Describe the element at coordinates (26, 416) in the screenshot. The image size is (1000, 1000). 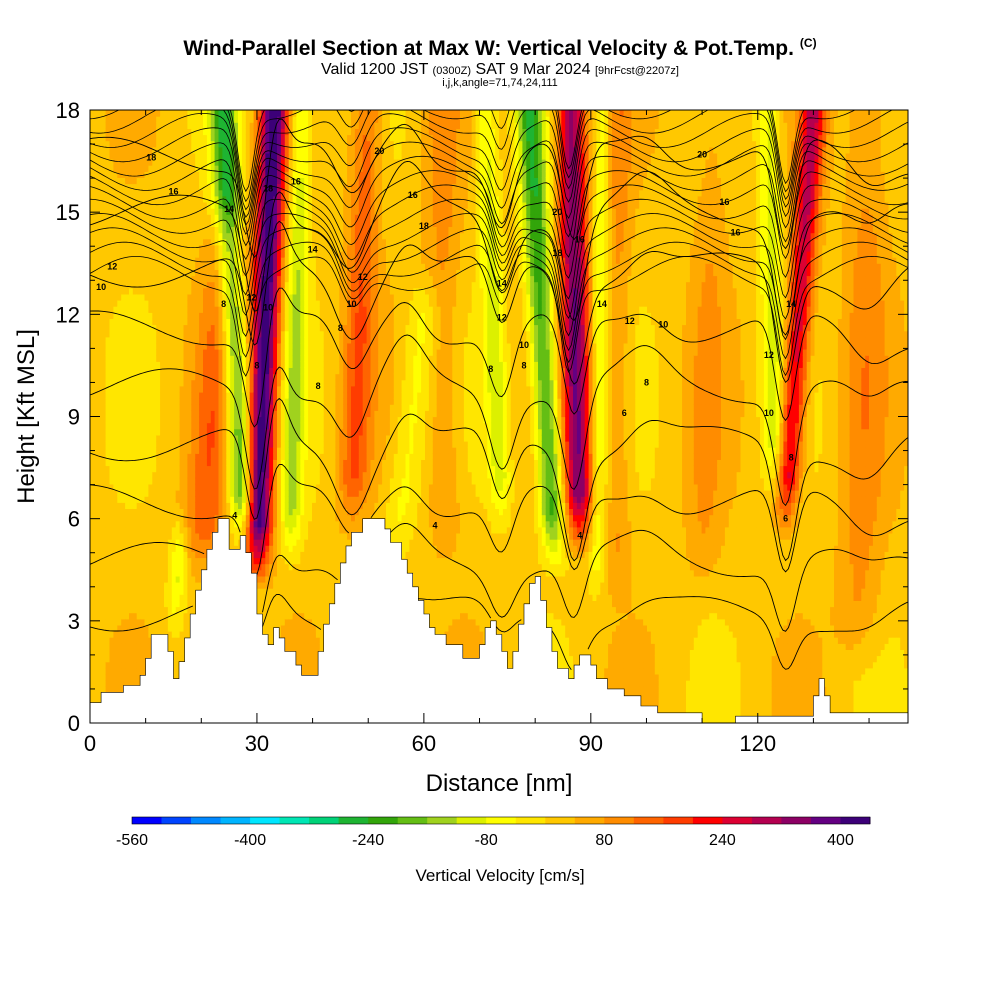
I see `y-axis-label: Height [Kft MSL]` at that location.